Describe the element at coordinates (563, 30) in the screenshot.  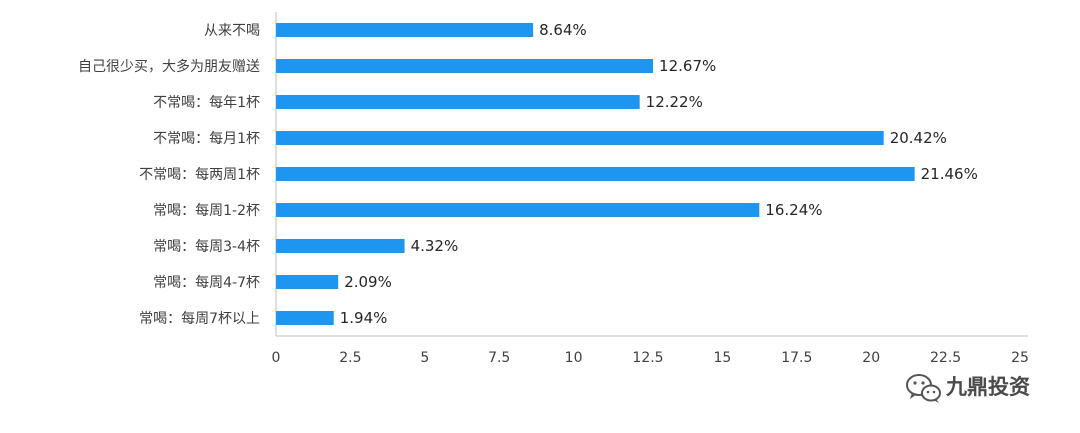
I see `data-label: 8.64%` at that location.